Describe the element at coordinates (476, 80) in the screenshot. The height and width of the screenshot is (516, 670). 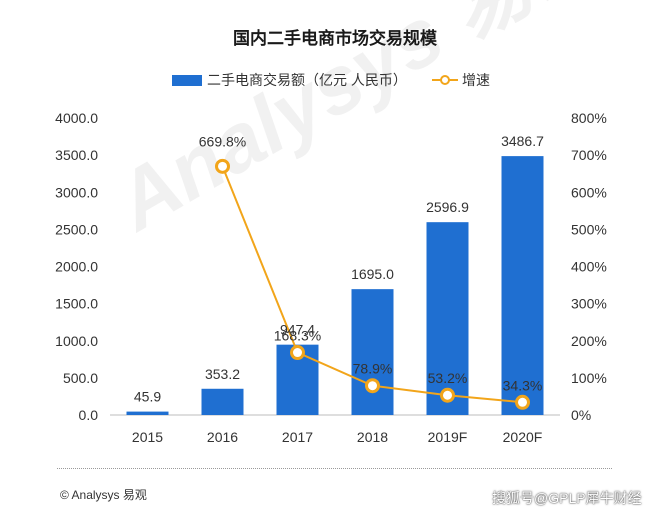
I see `legend-label-line: 增速` at that location.